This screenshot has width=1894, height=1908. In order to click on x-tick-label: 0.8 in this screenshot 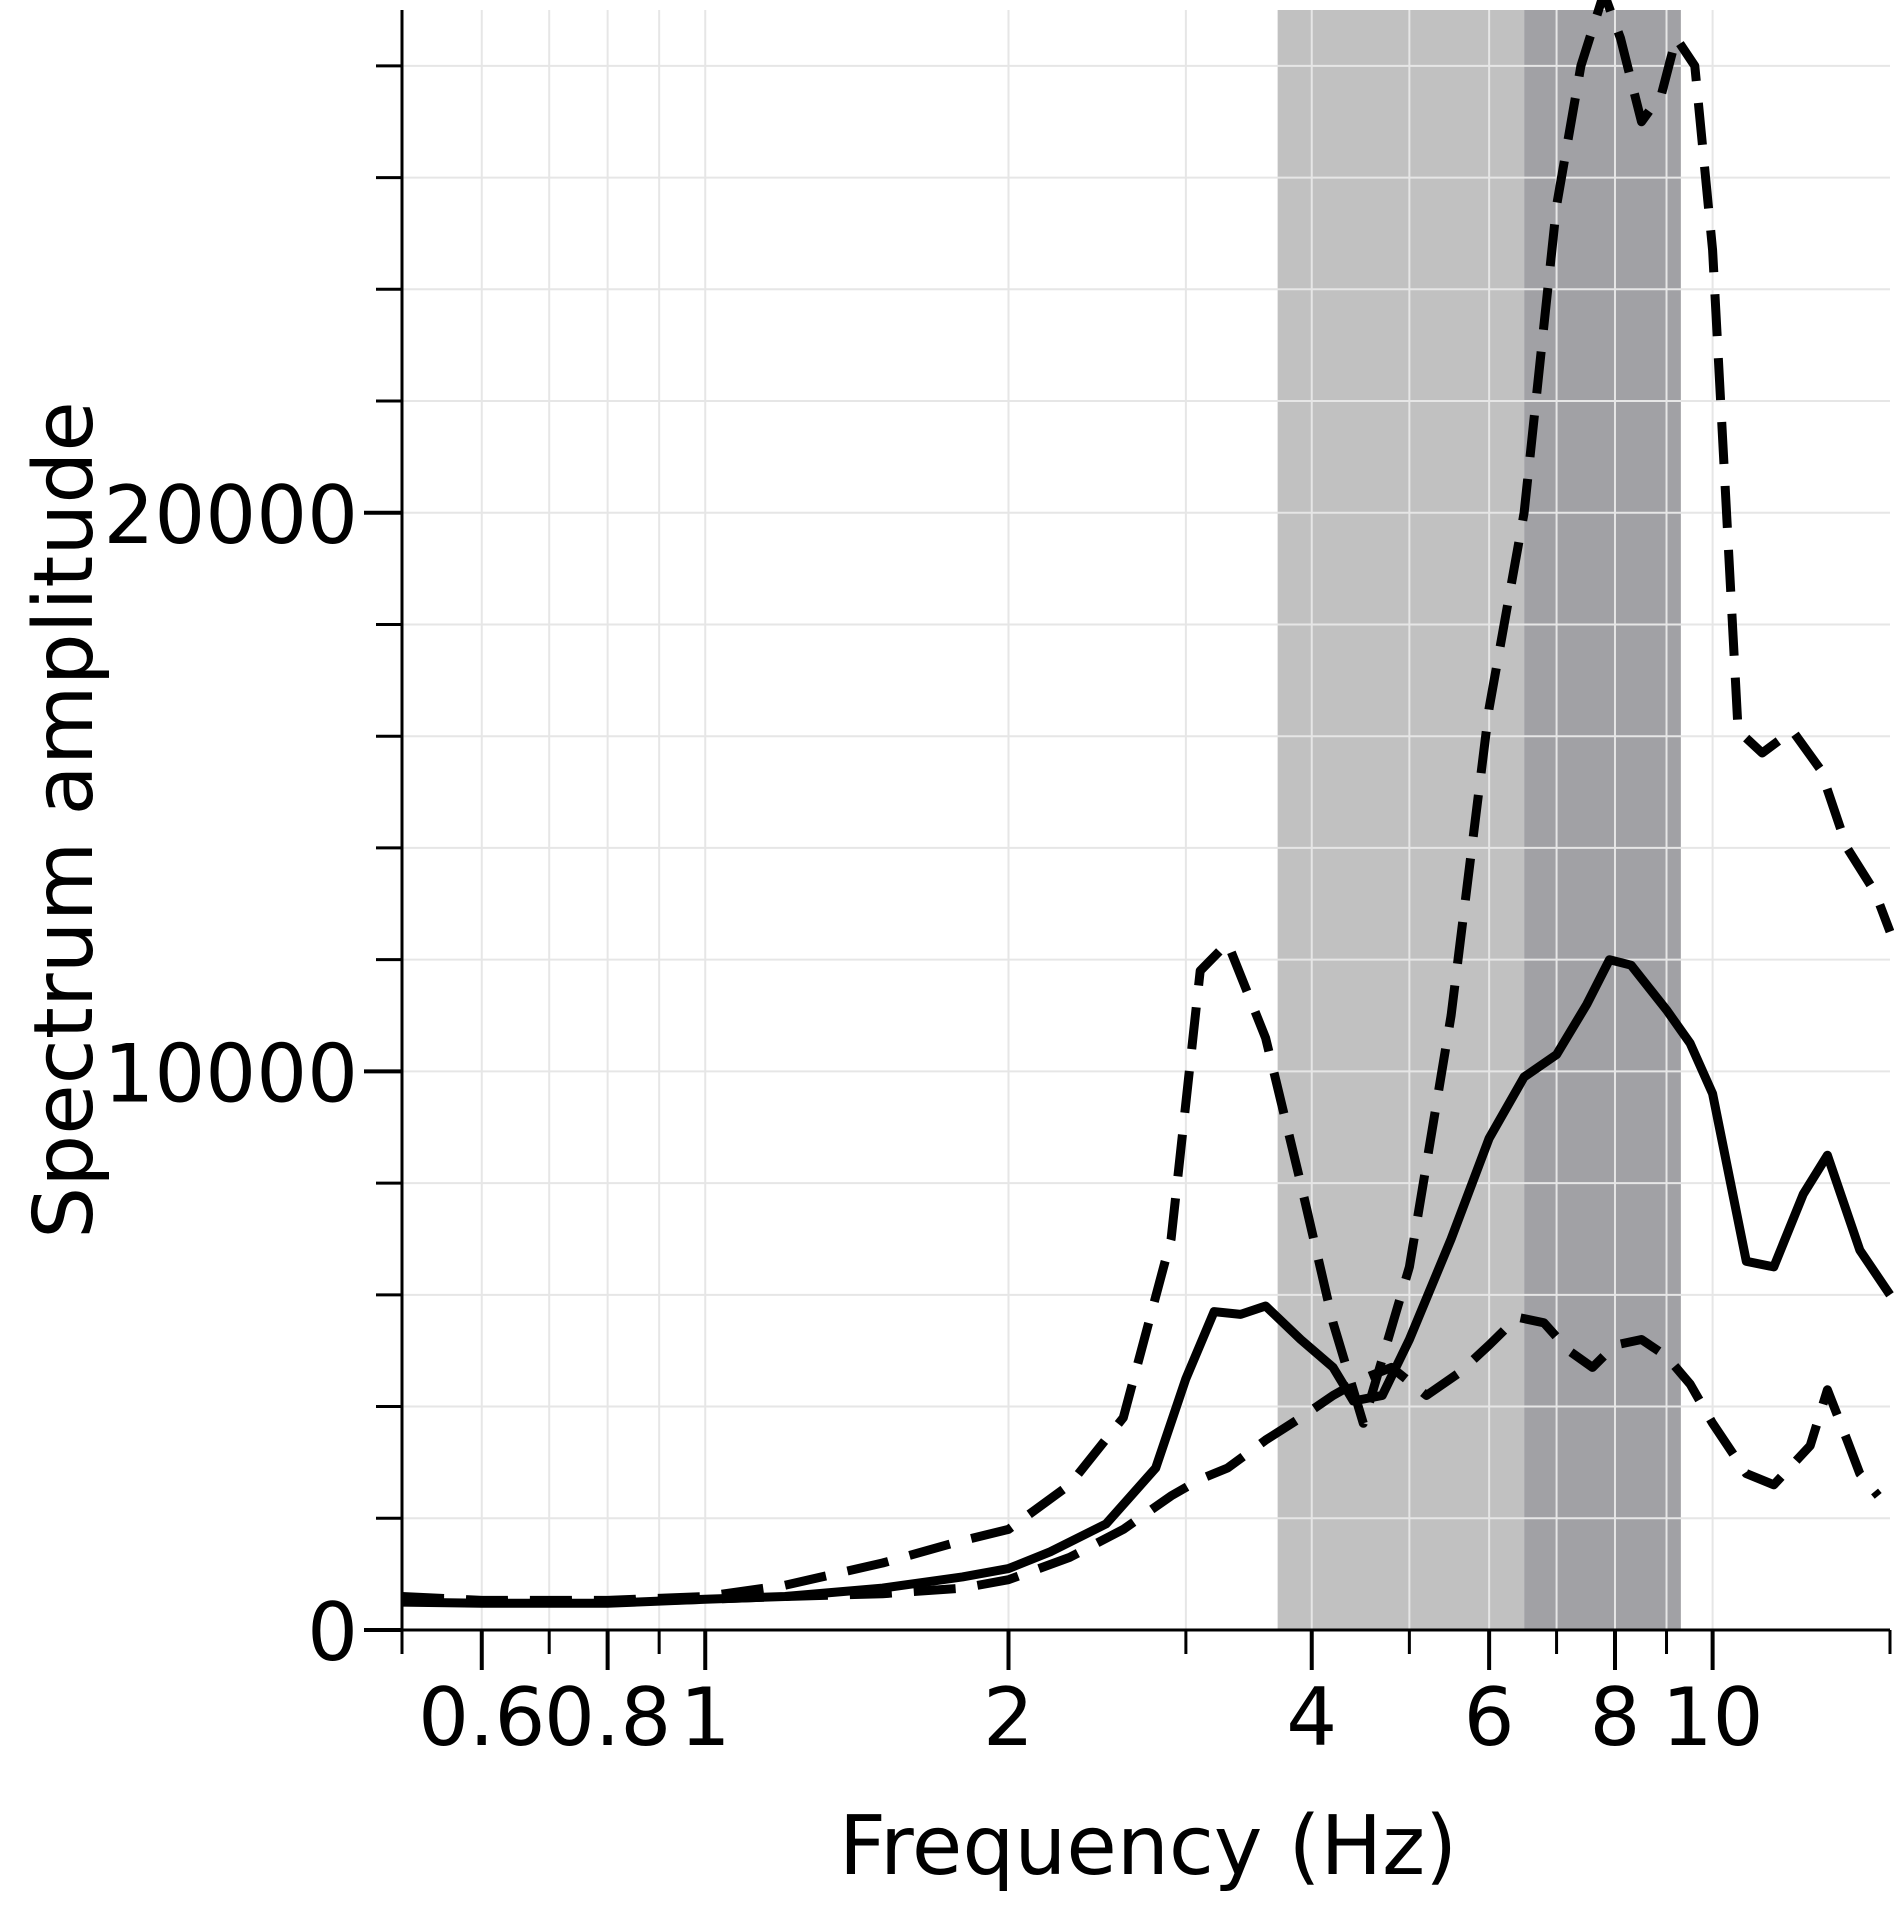, I will do `click(607, 1717)`.